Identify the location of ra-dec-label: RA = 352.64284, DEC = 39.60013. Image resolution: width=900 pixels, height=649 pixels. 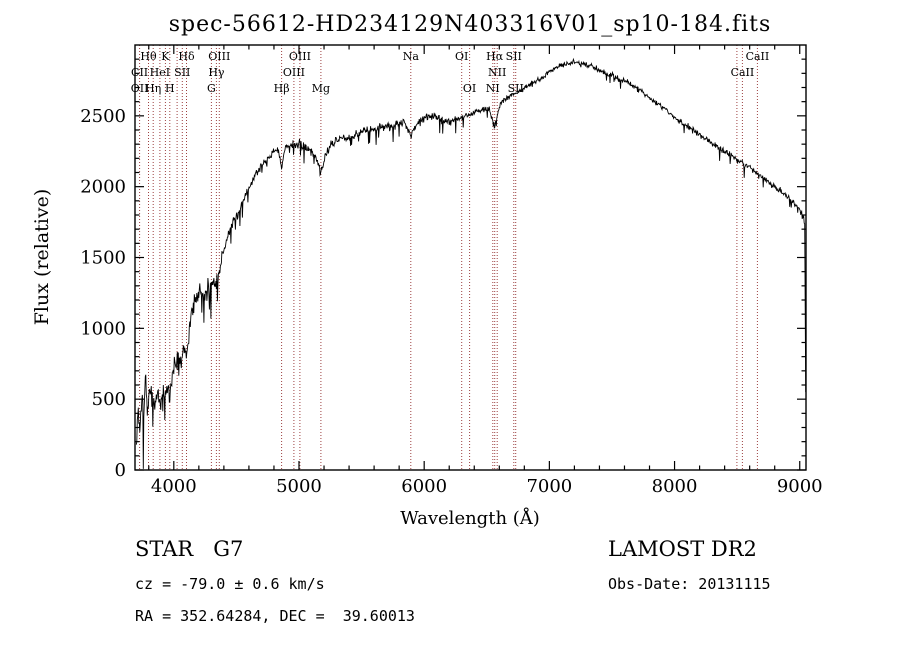
(275, 616).